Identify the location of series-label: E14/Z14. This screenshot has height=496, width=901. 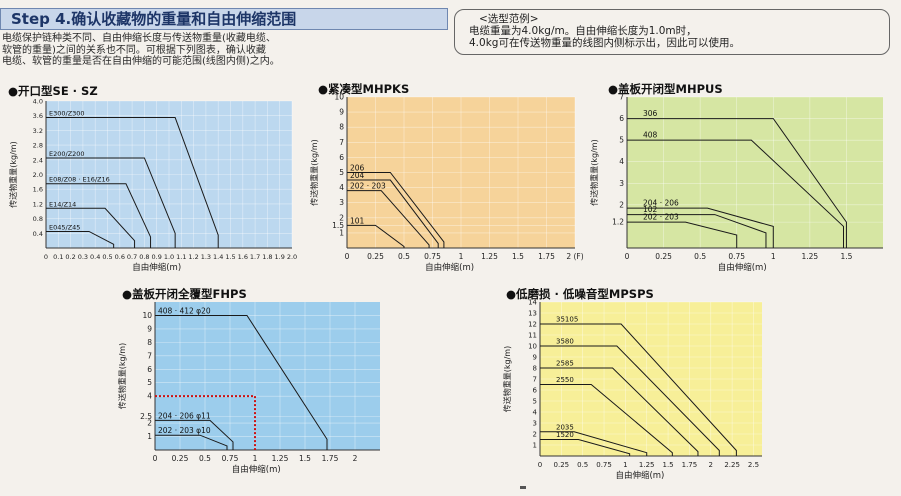
(62, 204).